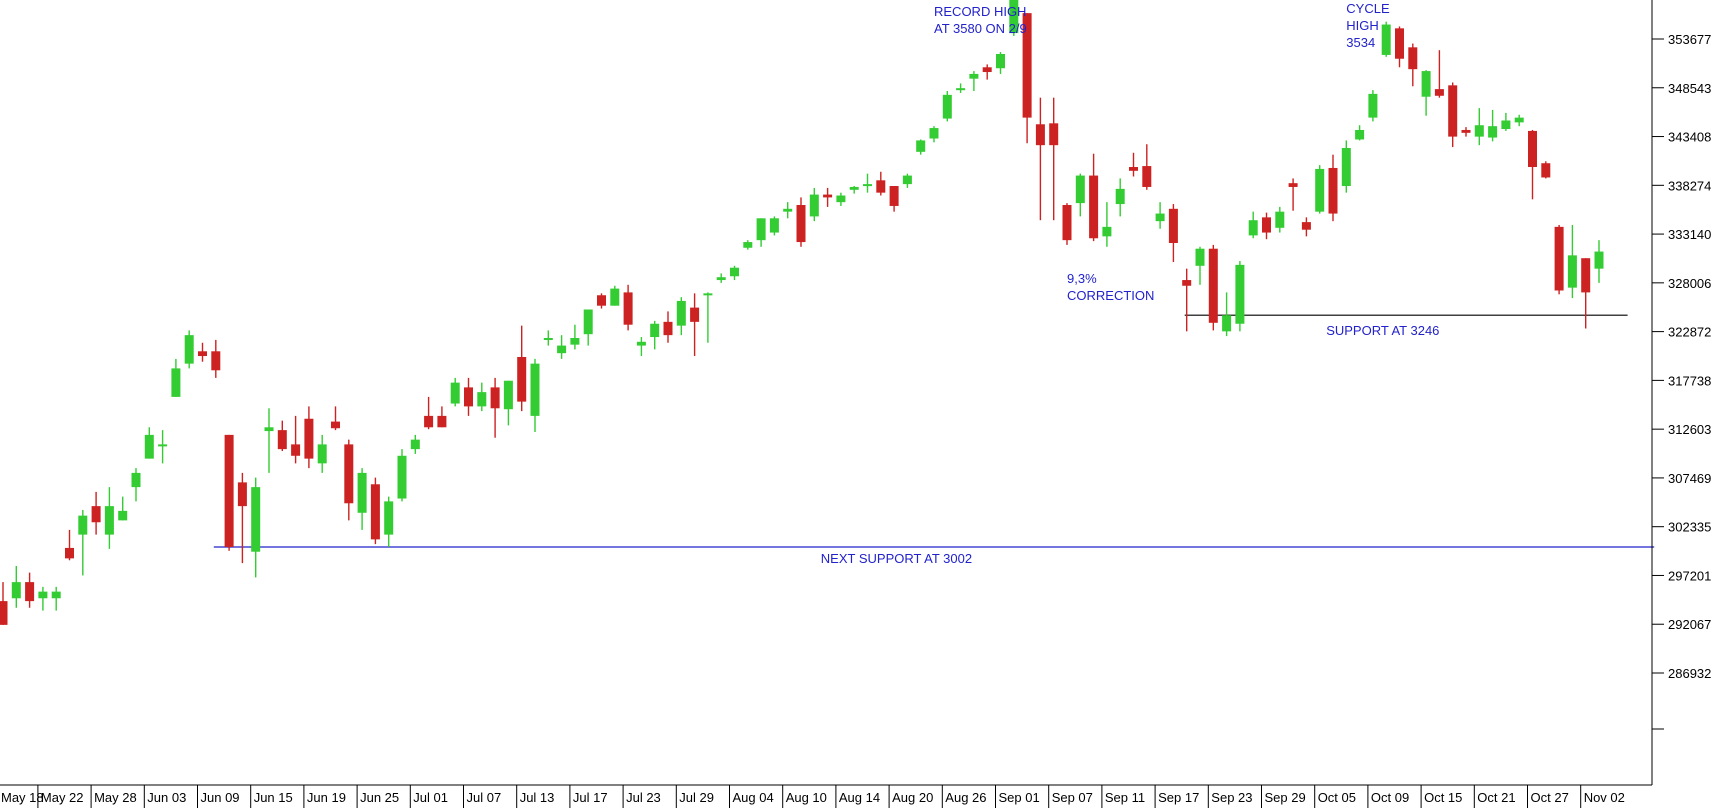 This screenshot has width=1732, height=808. I want to click on annotation-line: HIGH, so click(1362, 25).